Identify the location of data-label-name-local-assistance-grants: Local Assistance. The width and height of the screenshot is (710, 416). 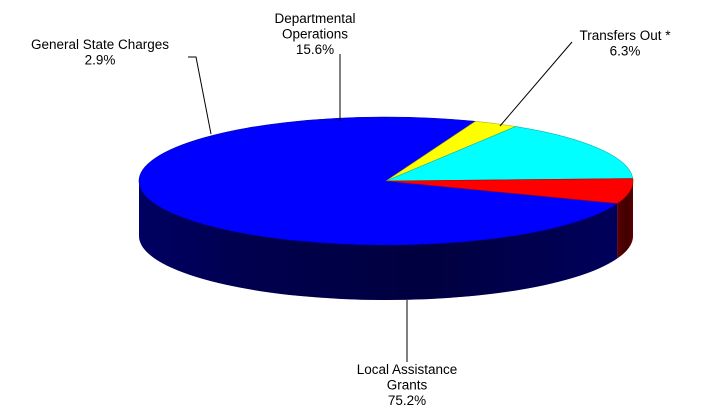
(407, 369).